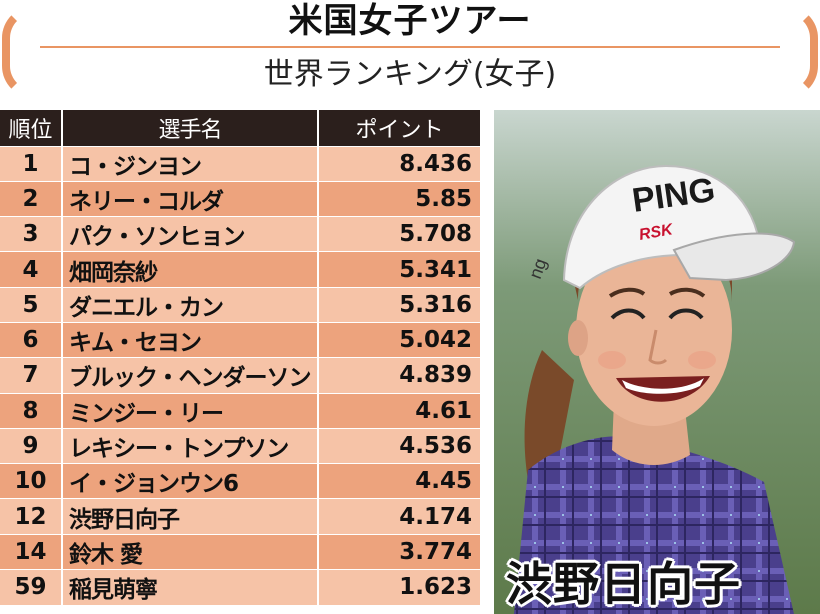  What do you see at coordinates (190, 234) in the screenshot?
I see `player-name-cell: パク・ソンヒョン` at bounding box center [190, 234].